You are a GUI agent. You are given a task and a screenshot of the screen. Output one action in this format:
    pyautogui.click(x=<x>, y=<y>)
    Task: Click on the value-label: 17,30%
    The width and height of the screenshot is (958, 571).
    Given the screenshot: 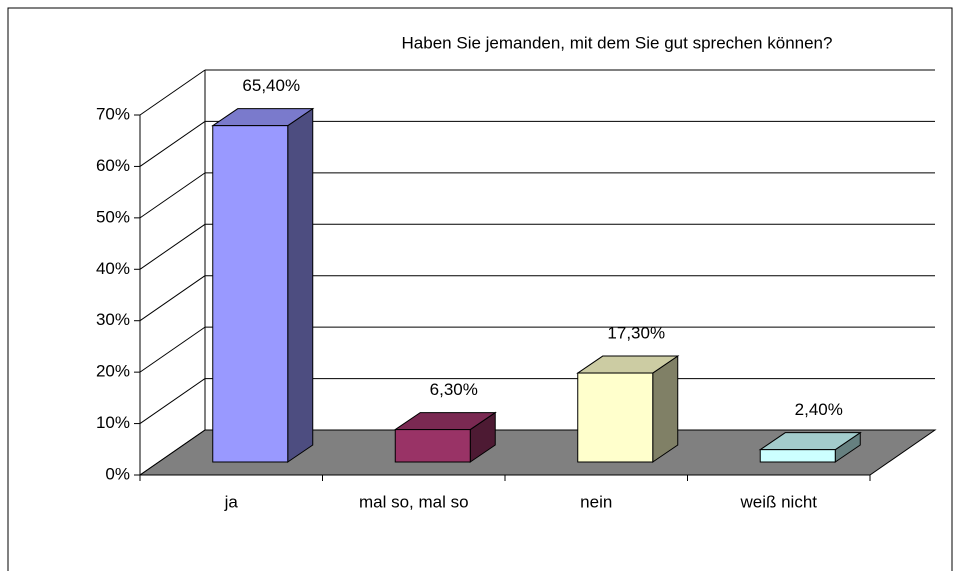 What is the action you would take?
    pyautogui.click(x=636, y=333)
    